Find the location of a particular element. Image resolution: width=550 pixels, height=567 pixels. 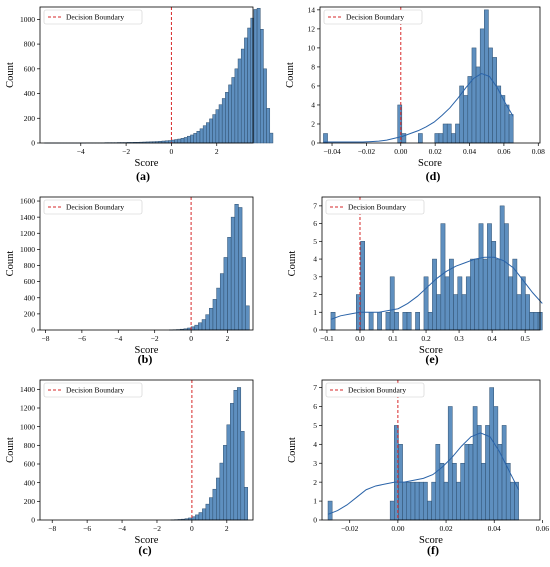

legend: Decision Boundary is located at coordinates (93, 207).